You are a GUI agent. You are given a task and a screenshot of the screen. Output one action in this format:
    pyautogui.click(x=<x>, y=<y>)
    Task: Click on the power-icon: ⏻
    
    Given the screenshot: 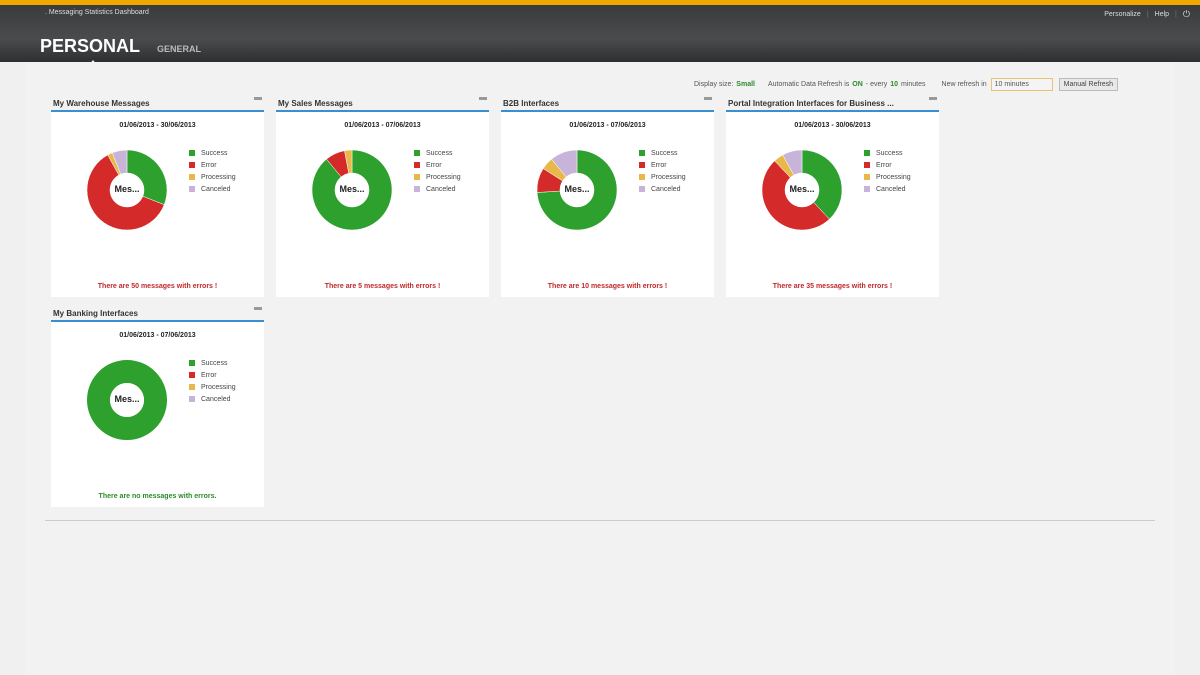 What is the action you would take?
    pyautogui.click(x=1186, y=14)
    